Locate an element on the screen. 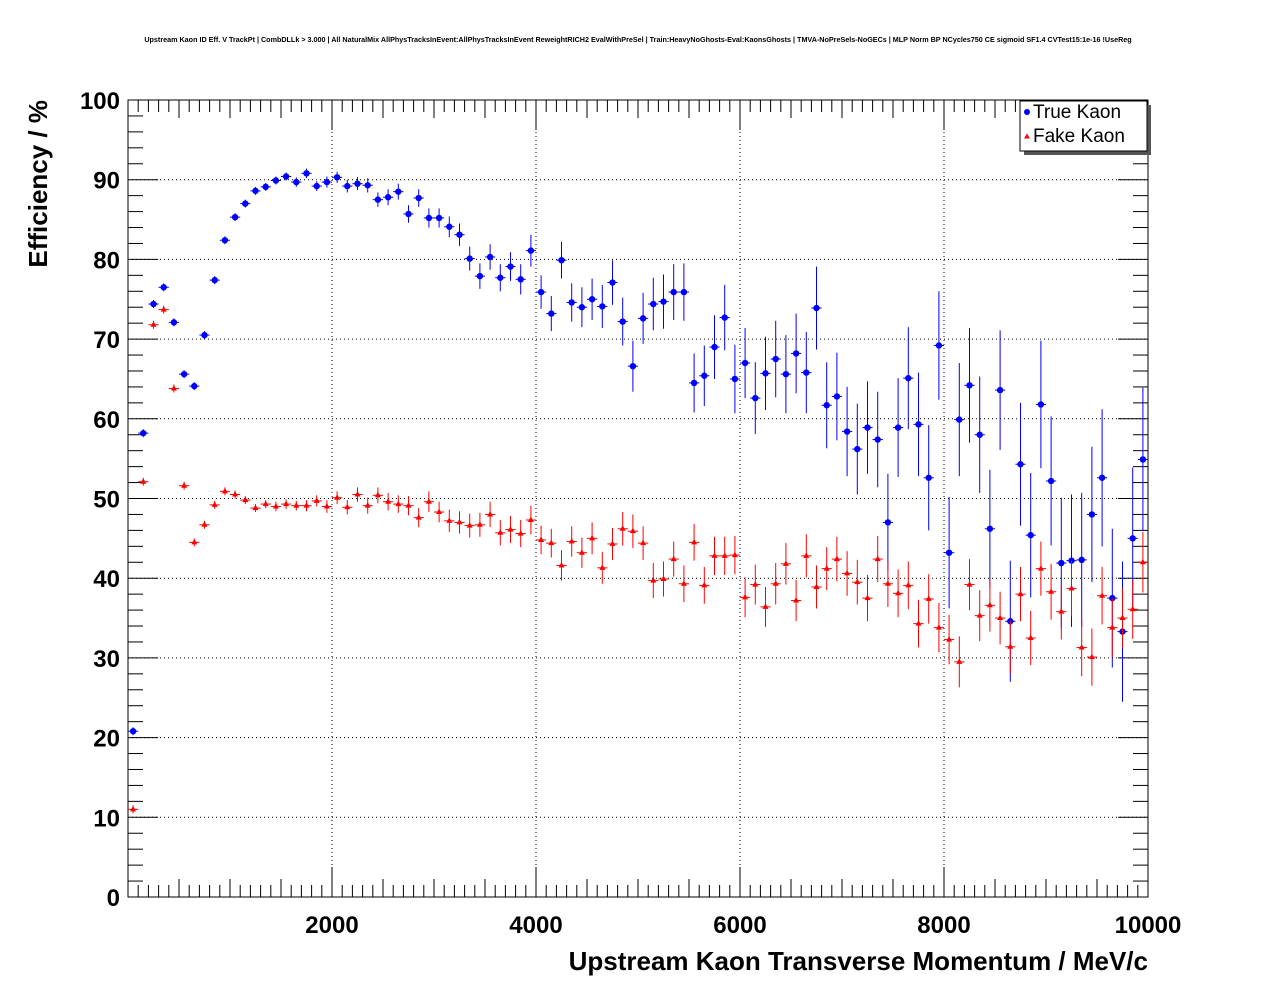  legend-marker-true-kaon is located at coordinates (1027, 112).